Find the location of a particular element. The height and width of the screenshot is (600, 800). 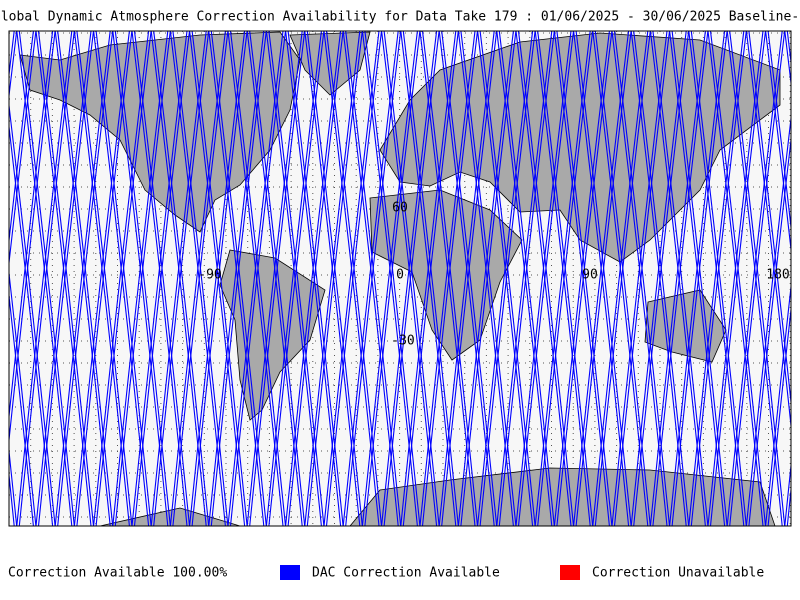

lon-label: 180 is located at coordinates (777, 275).